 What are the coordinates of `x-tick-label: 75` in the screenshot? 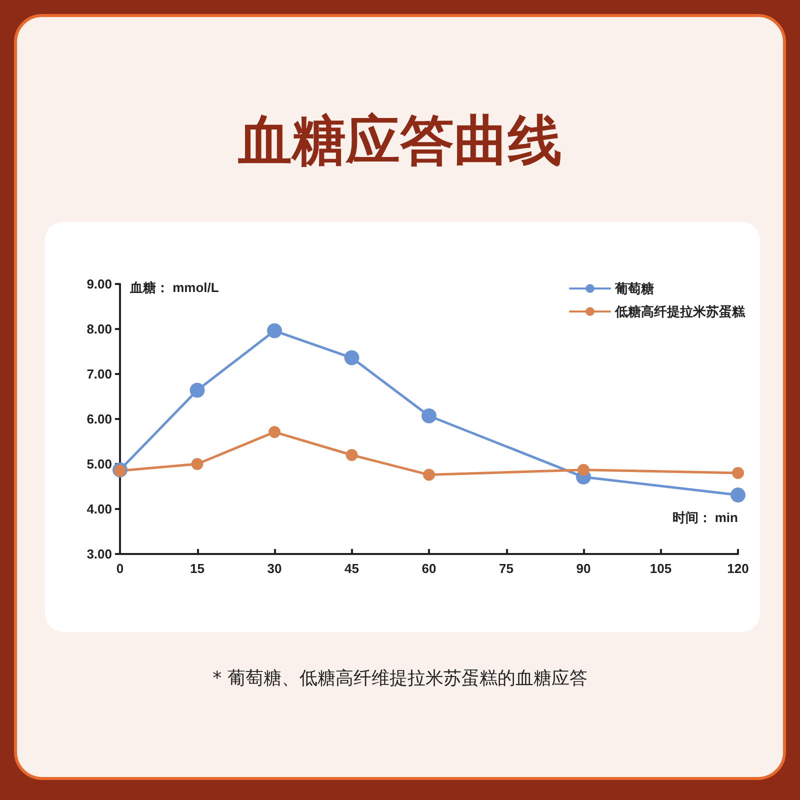 It's located at (506, 568).